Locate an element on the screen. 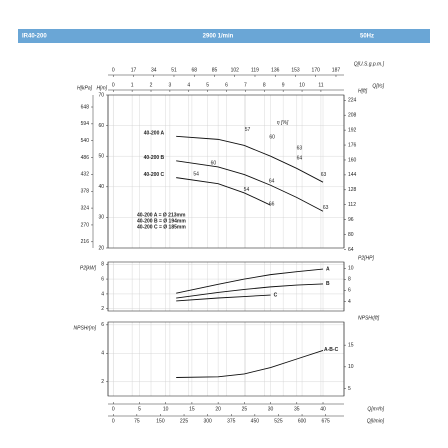 The height and width of the screenshot is (448, 448). y-tick-label: 160 is located at coordinates (352, 160).